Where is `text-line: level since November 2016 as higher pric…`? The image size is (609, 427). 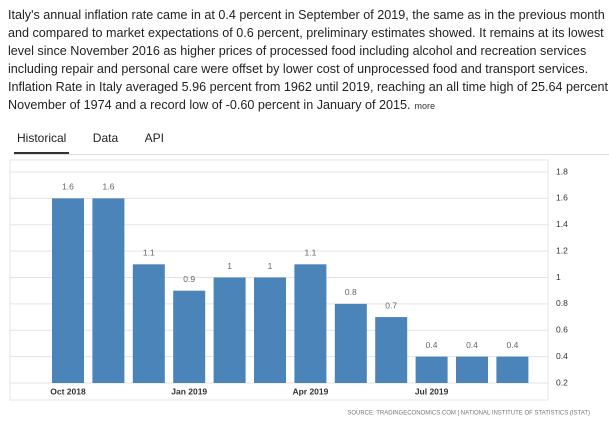
text-line: level since November 2016 as higher pric… is located at coordinates (297, 51).